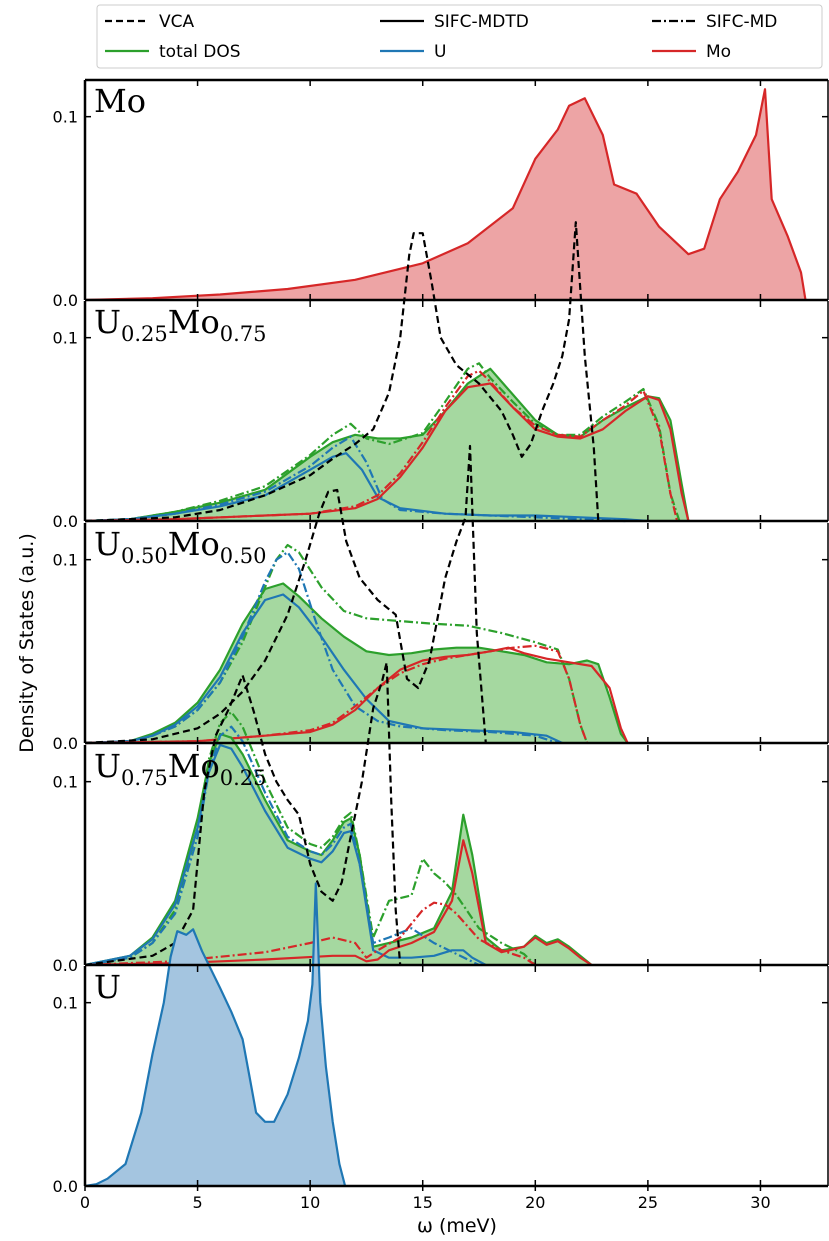  I want to click on legend-label: SIFC-MDTD, so click(481, 22).